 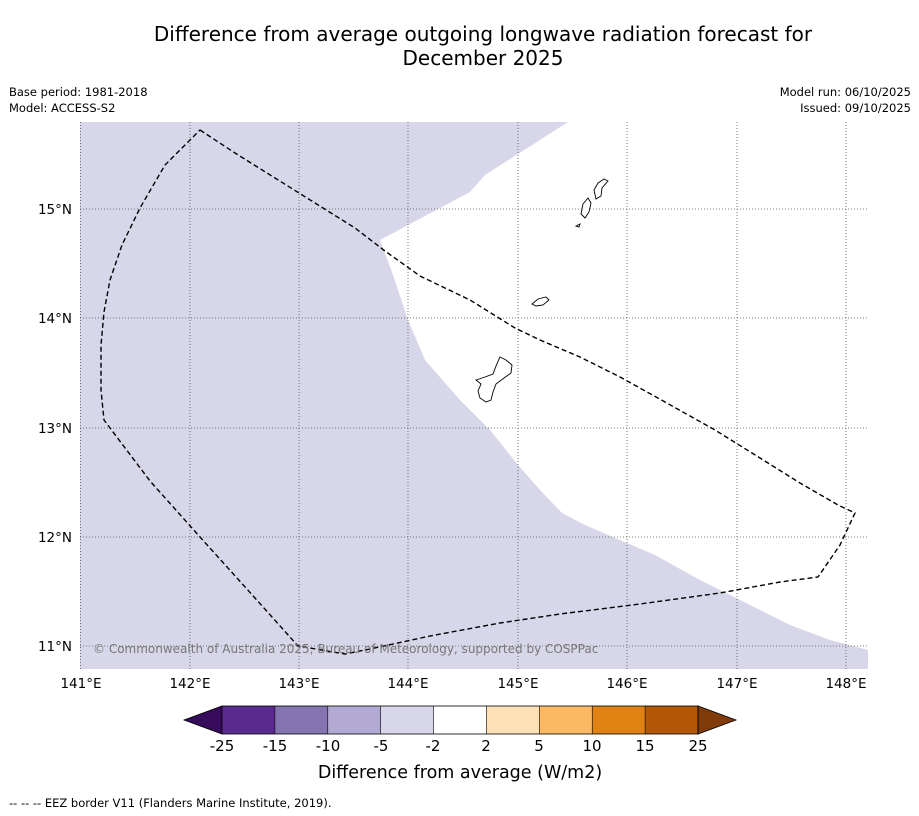 I want to click on colorbar-tick-label: 10, so click(x=591, y=746).